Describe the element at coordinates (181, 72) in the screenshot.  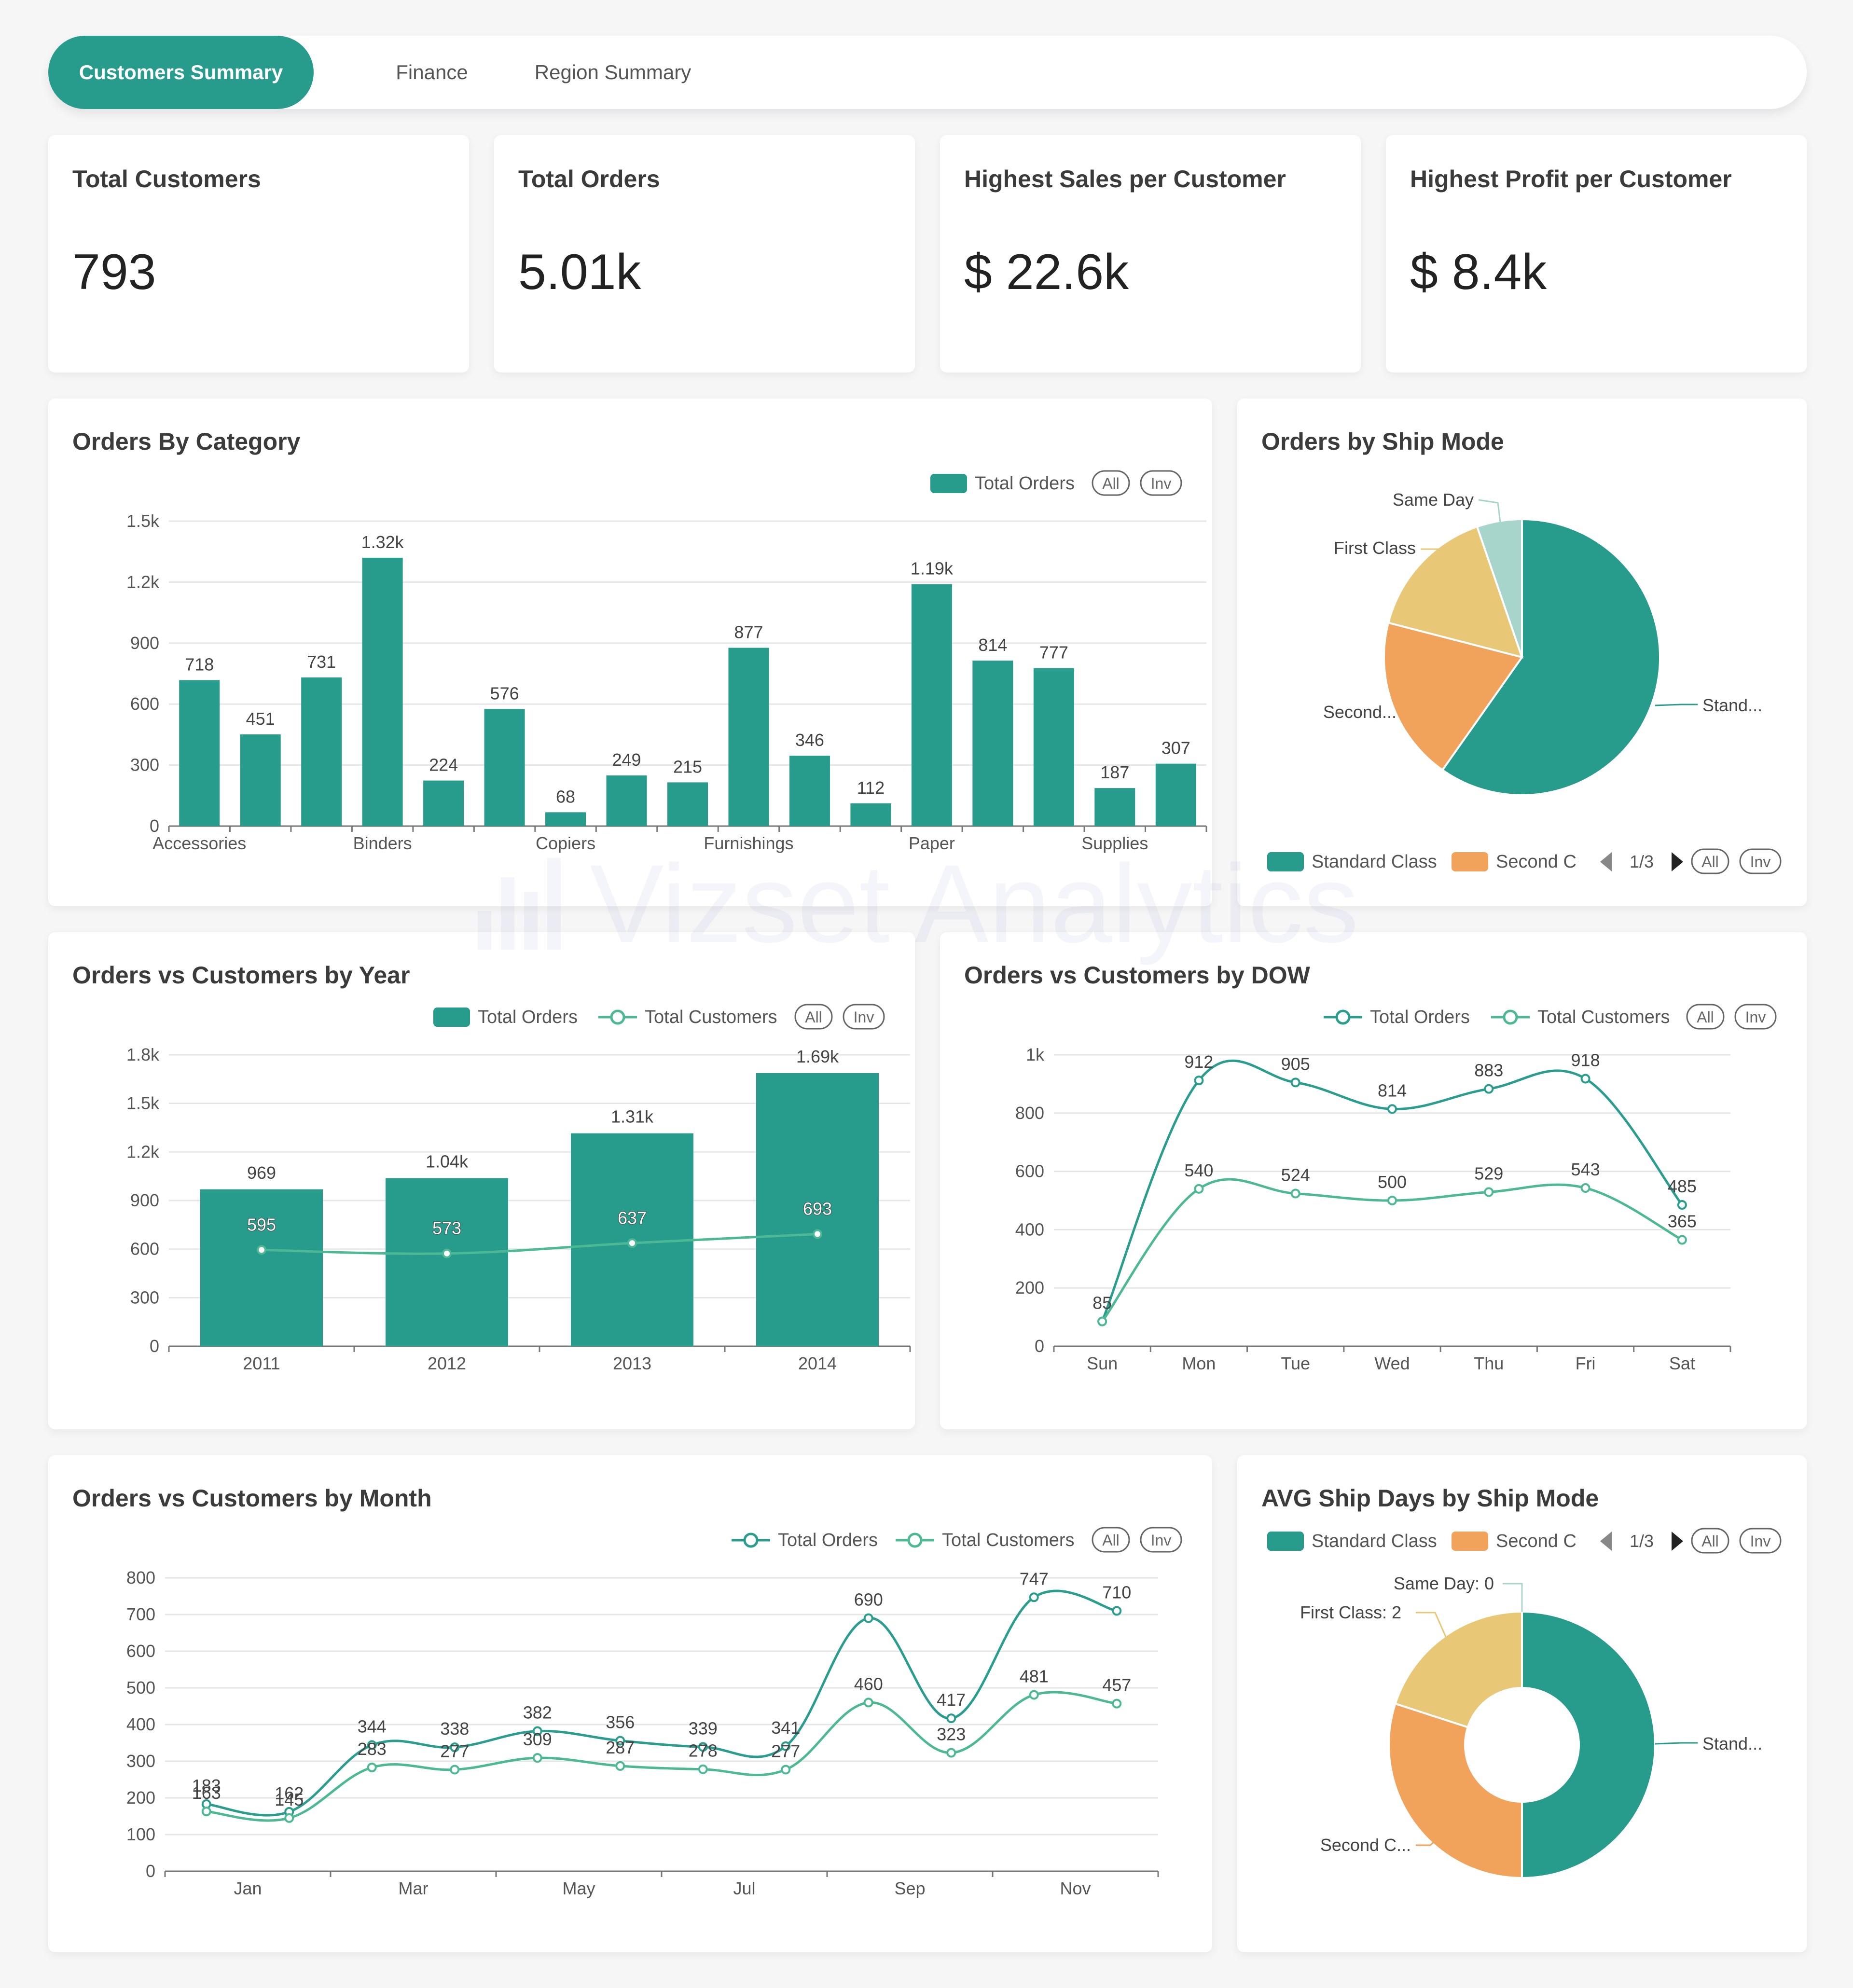
I see `tab-customers-summary: Customers Summary` at that location.